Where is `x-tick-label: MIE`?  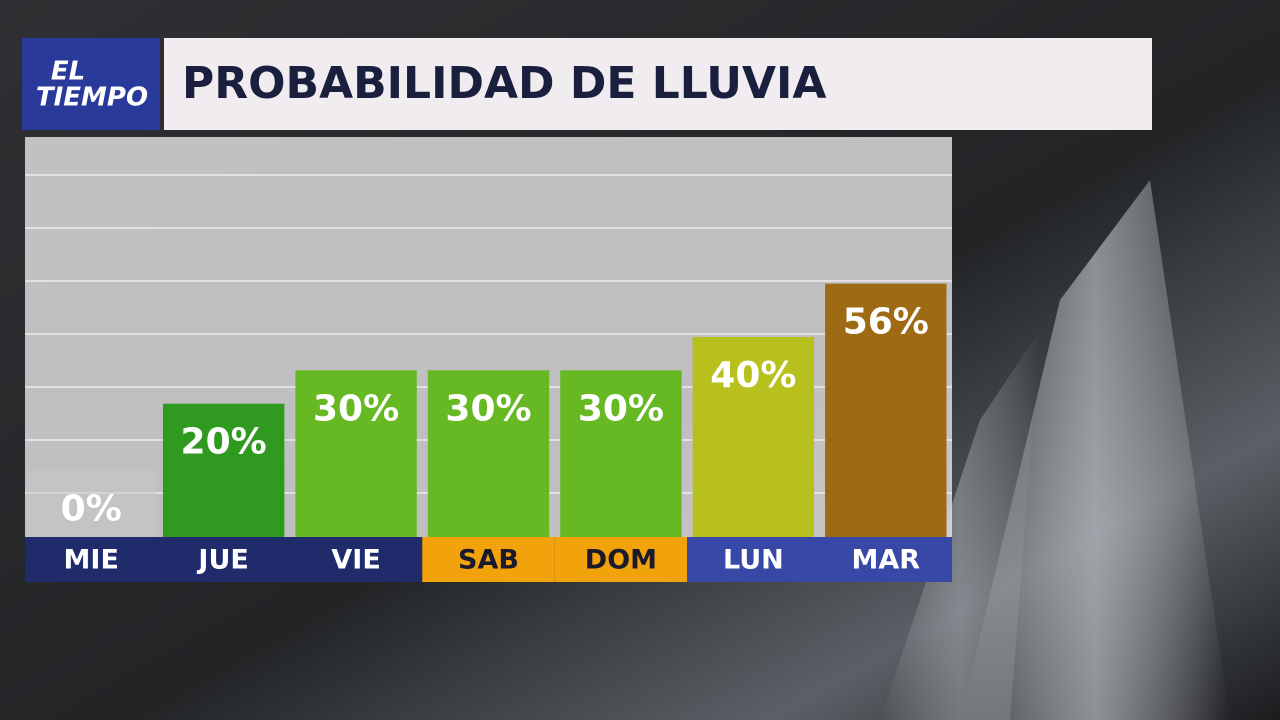
x-tick-label: MIE is located at coordinates (91, 560).